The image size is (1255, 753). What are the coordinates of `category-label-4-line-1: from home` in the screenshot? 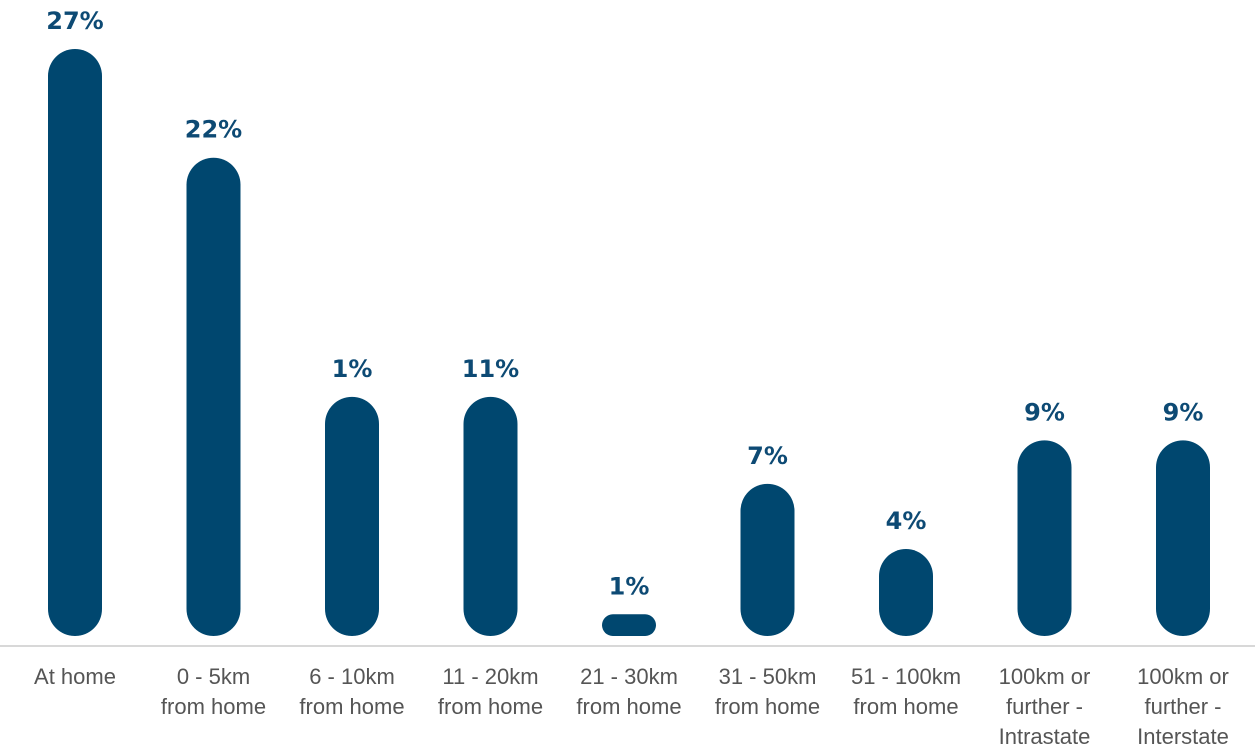 It's located at (628, 706).